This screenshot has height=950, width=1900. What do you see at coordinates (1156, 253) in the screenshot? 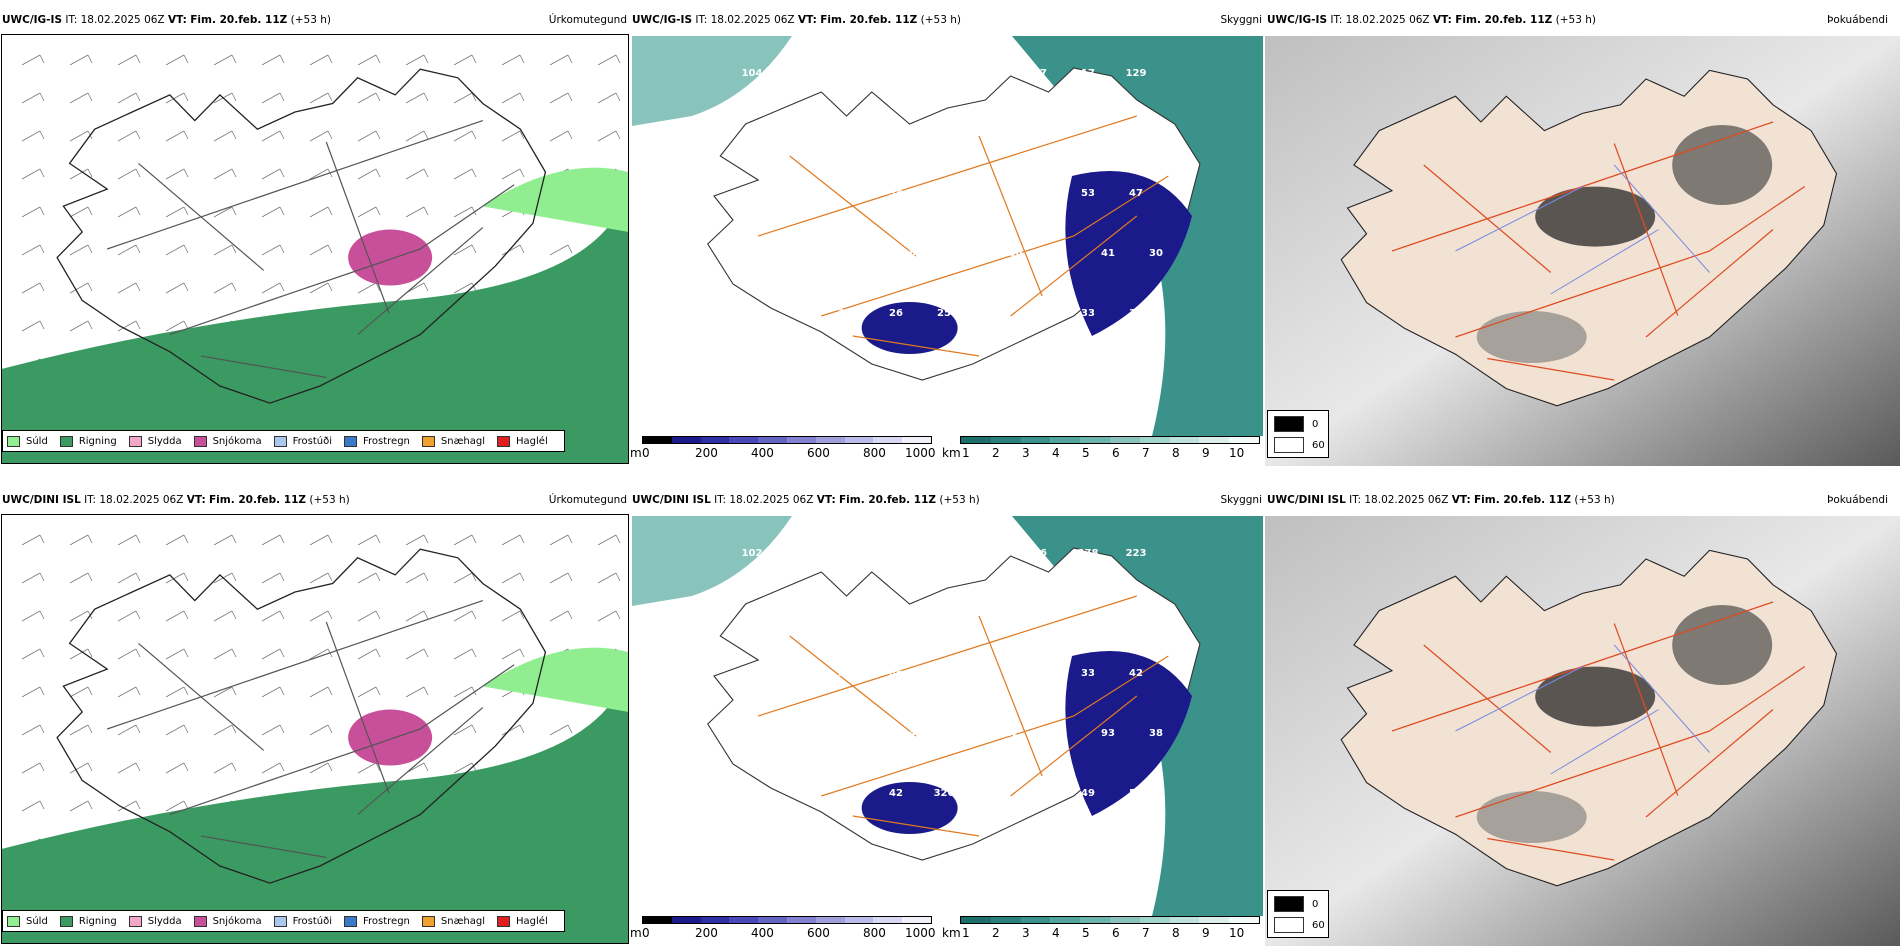
I see `visibility-value-label: 30` at bounding box center [1156, 253].